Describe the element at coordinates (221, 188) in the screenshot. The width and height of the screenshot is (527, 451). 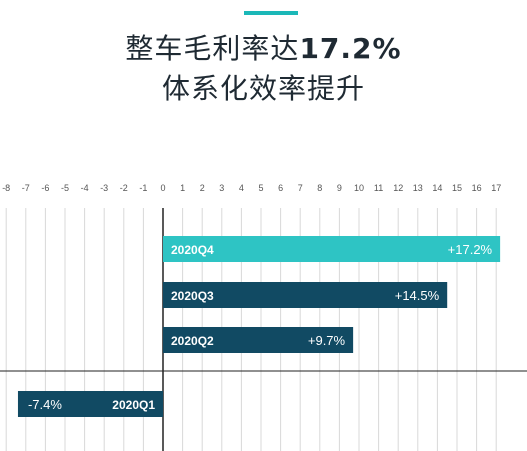
I see `x-tick-label: 3` at that location.